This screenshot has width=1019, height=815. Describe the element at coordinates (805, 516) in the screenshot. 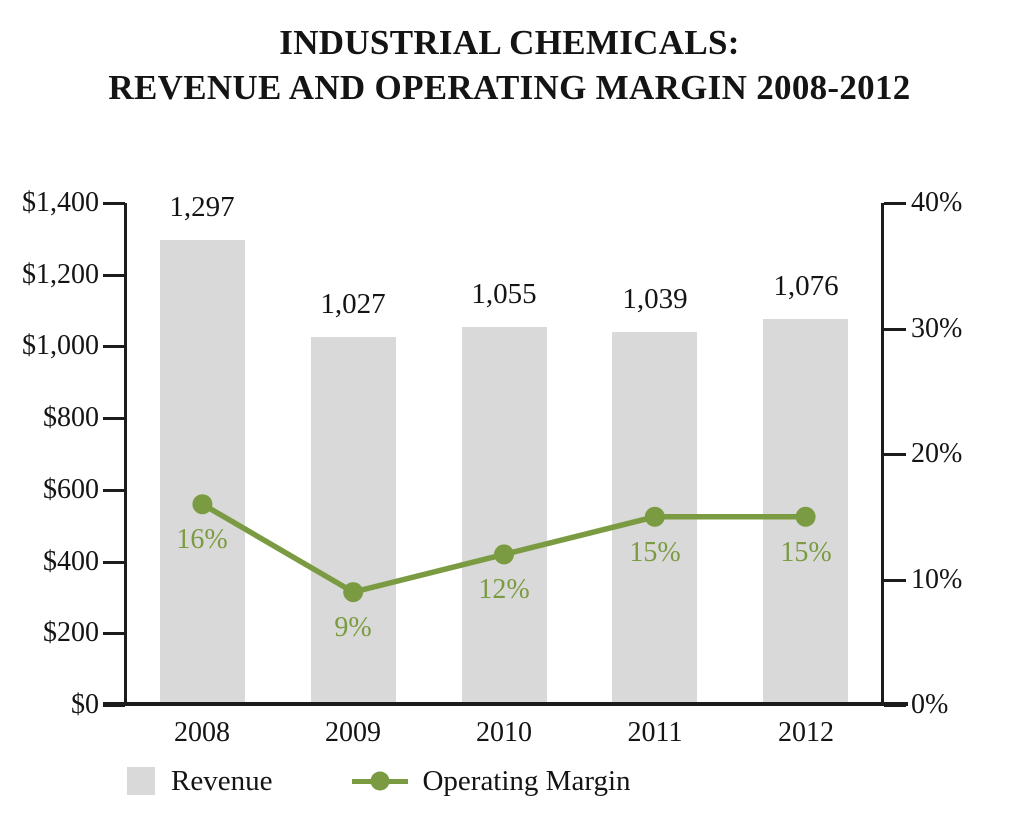

I see `operating-margin-point-2012` at that location.